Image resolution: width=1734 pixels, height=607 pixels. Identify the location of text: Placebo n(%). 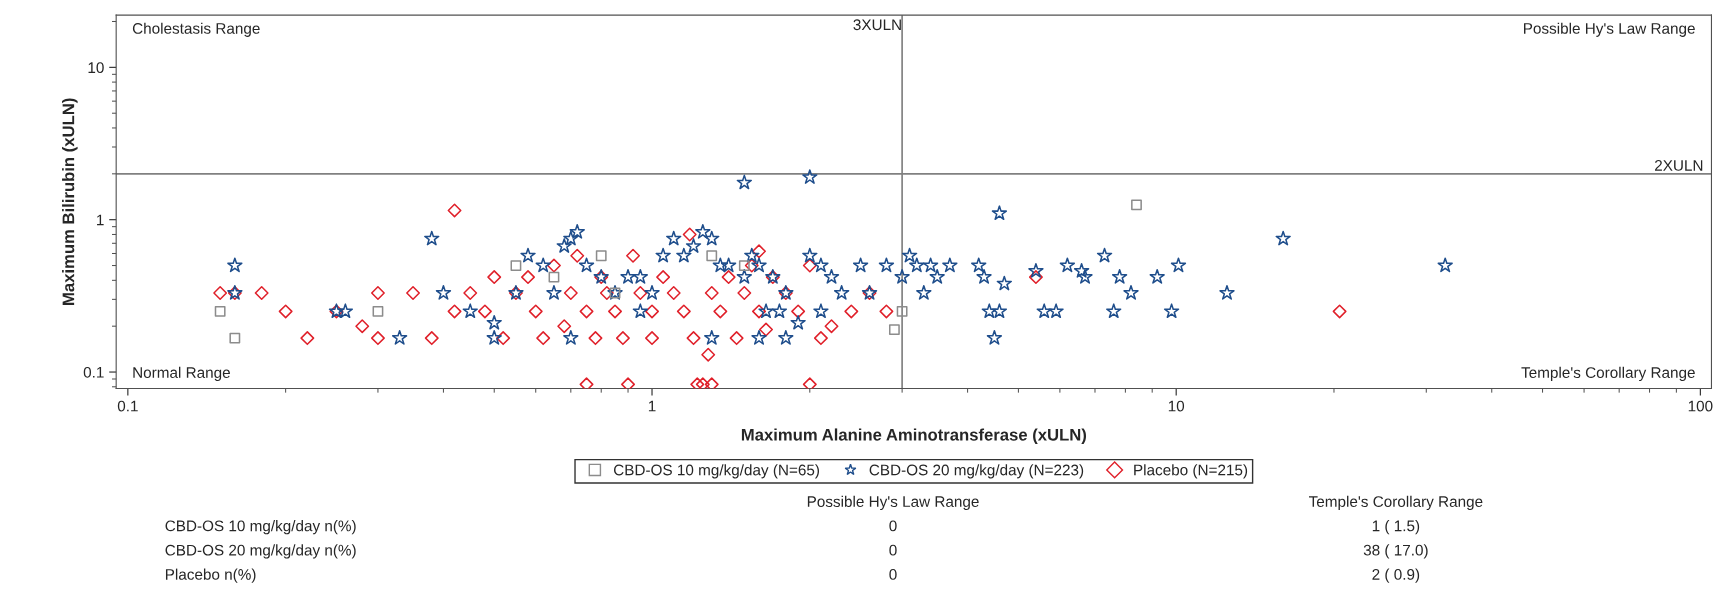
(210, 575).